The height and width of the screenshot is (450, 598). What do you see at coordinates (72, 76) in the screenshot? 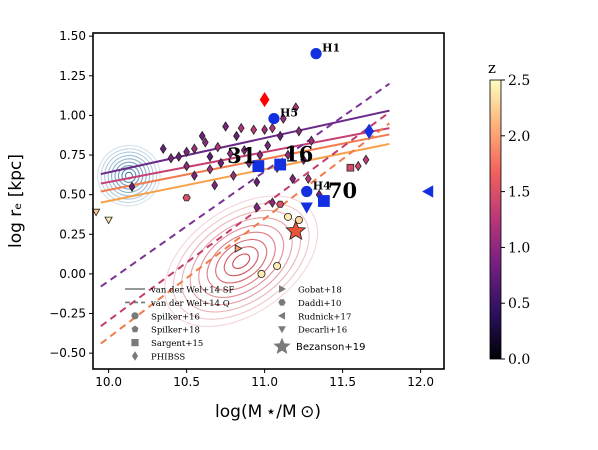
I see `y-tick-label: 1.25` at bounding box center [72, 76].